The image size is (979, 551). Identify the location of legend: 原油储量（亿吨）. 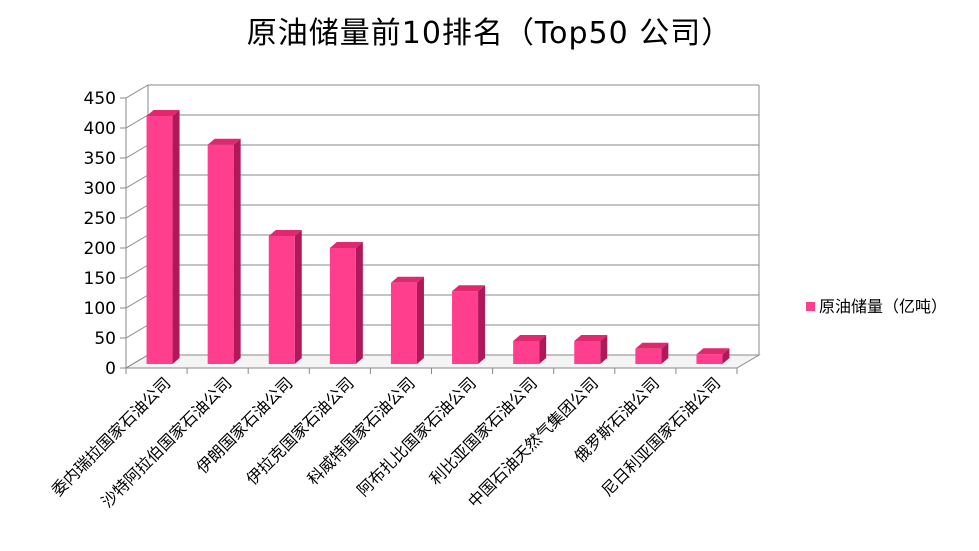
(876, 306).